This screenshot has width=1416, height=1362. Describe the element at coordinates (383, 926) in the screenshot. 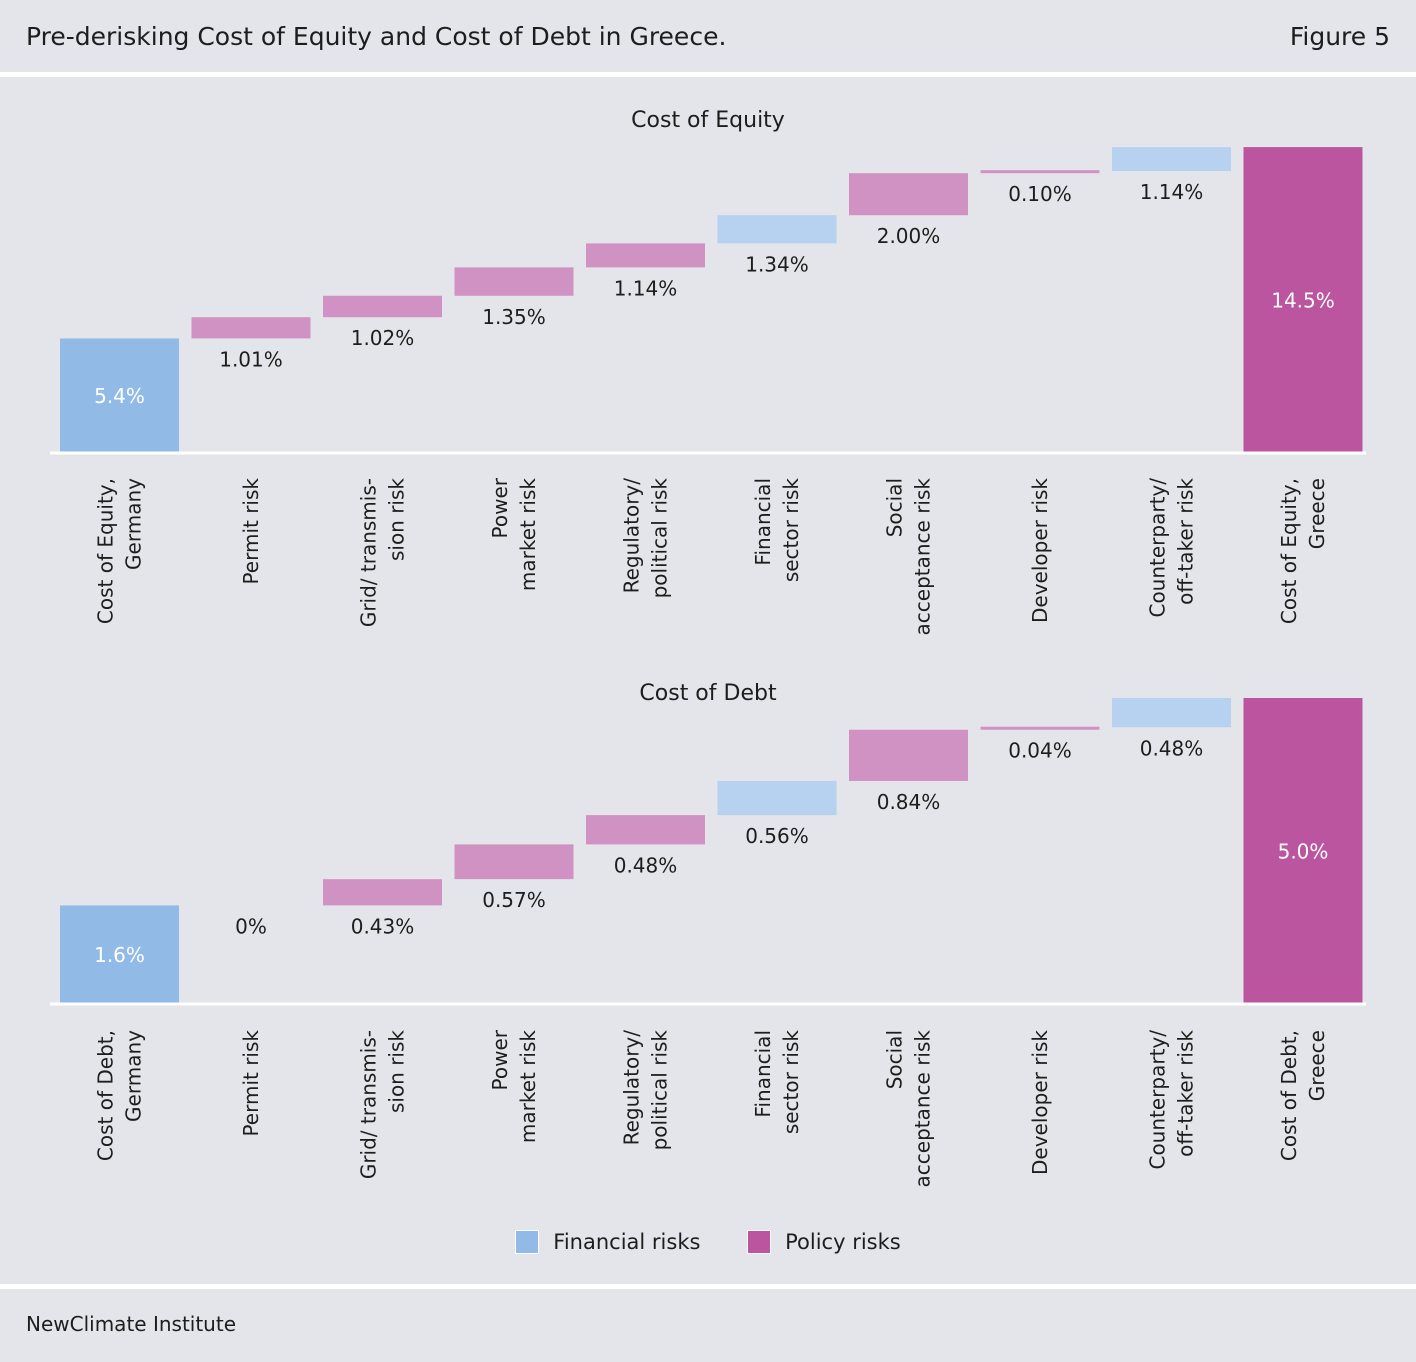

I see `debt-data-label-3: 0.43%` at that location.